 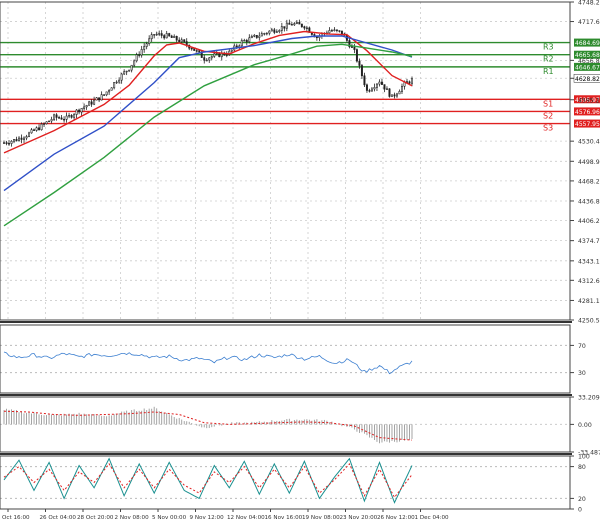 What do you see at coordinates (589, 22) in the screenshot?
I see `price-tick-label: 4717.60` at bounding box center [589, 22].